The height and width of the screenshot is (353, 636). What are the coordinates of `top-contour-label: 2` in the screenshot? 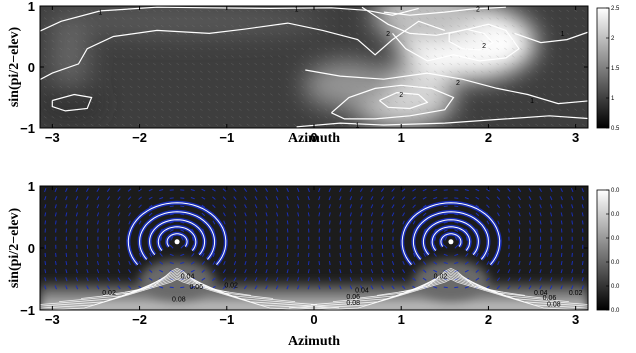 It's located at (484, 46).